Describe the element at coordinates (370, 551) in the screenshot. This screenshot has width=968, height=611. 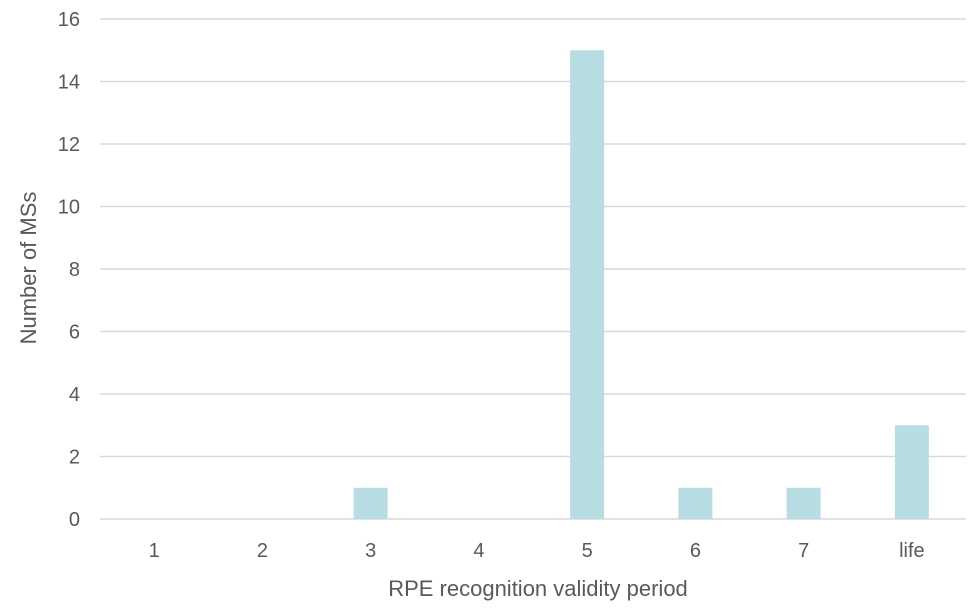
I see `x-tick-label: 3` at that location.